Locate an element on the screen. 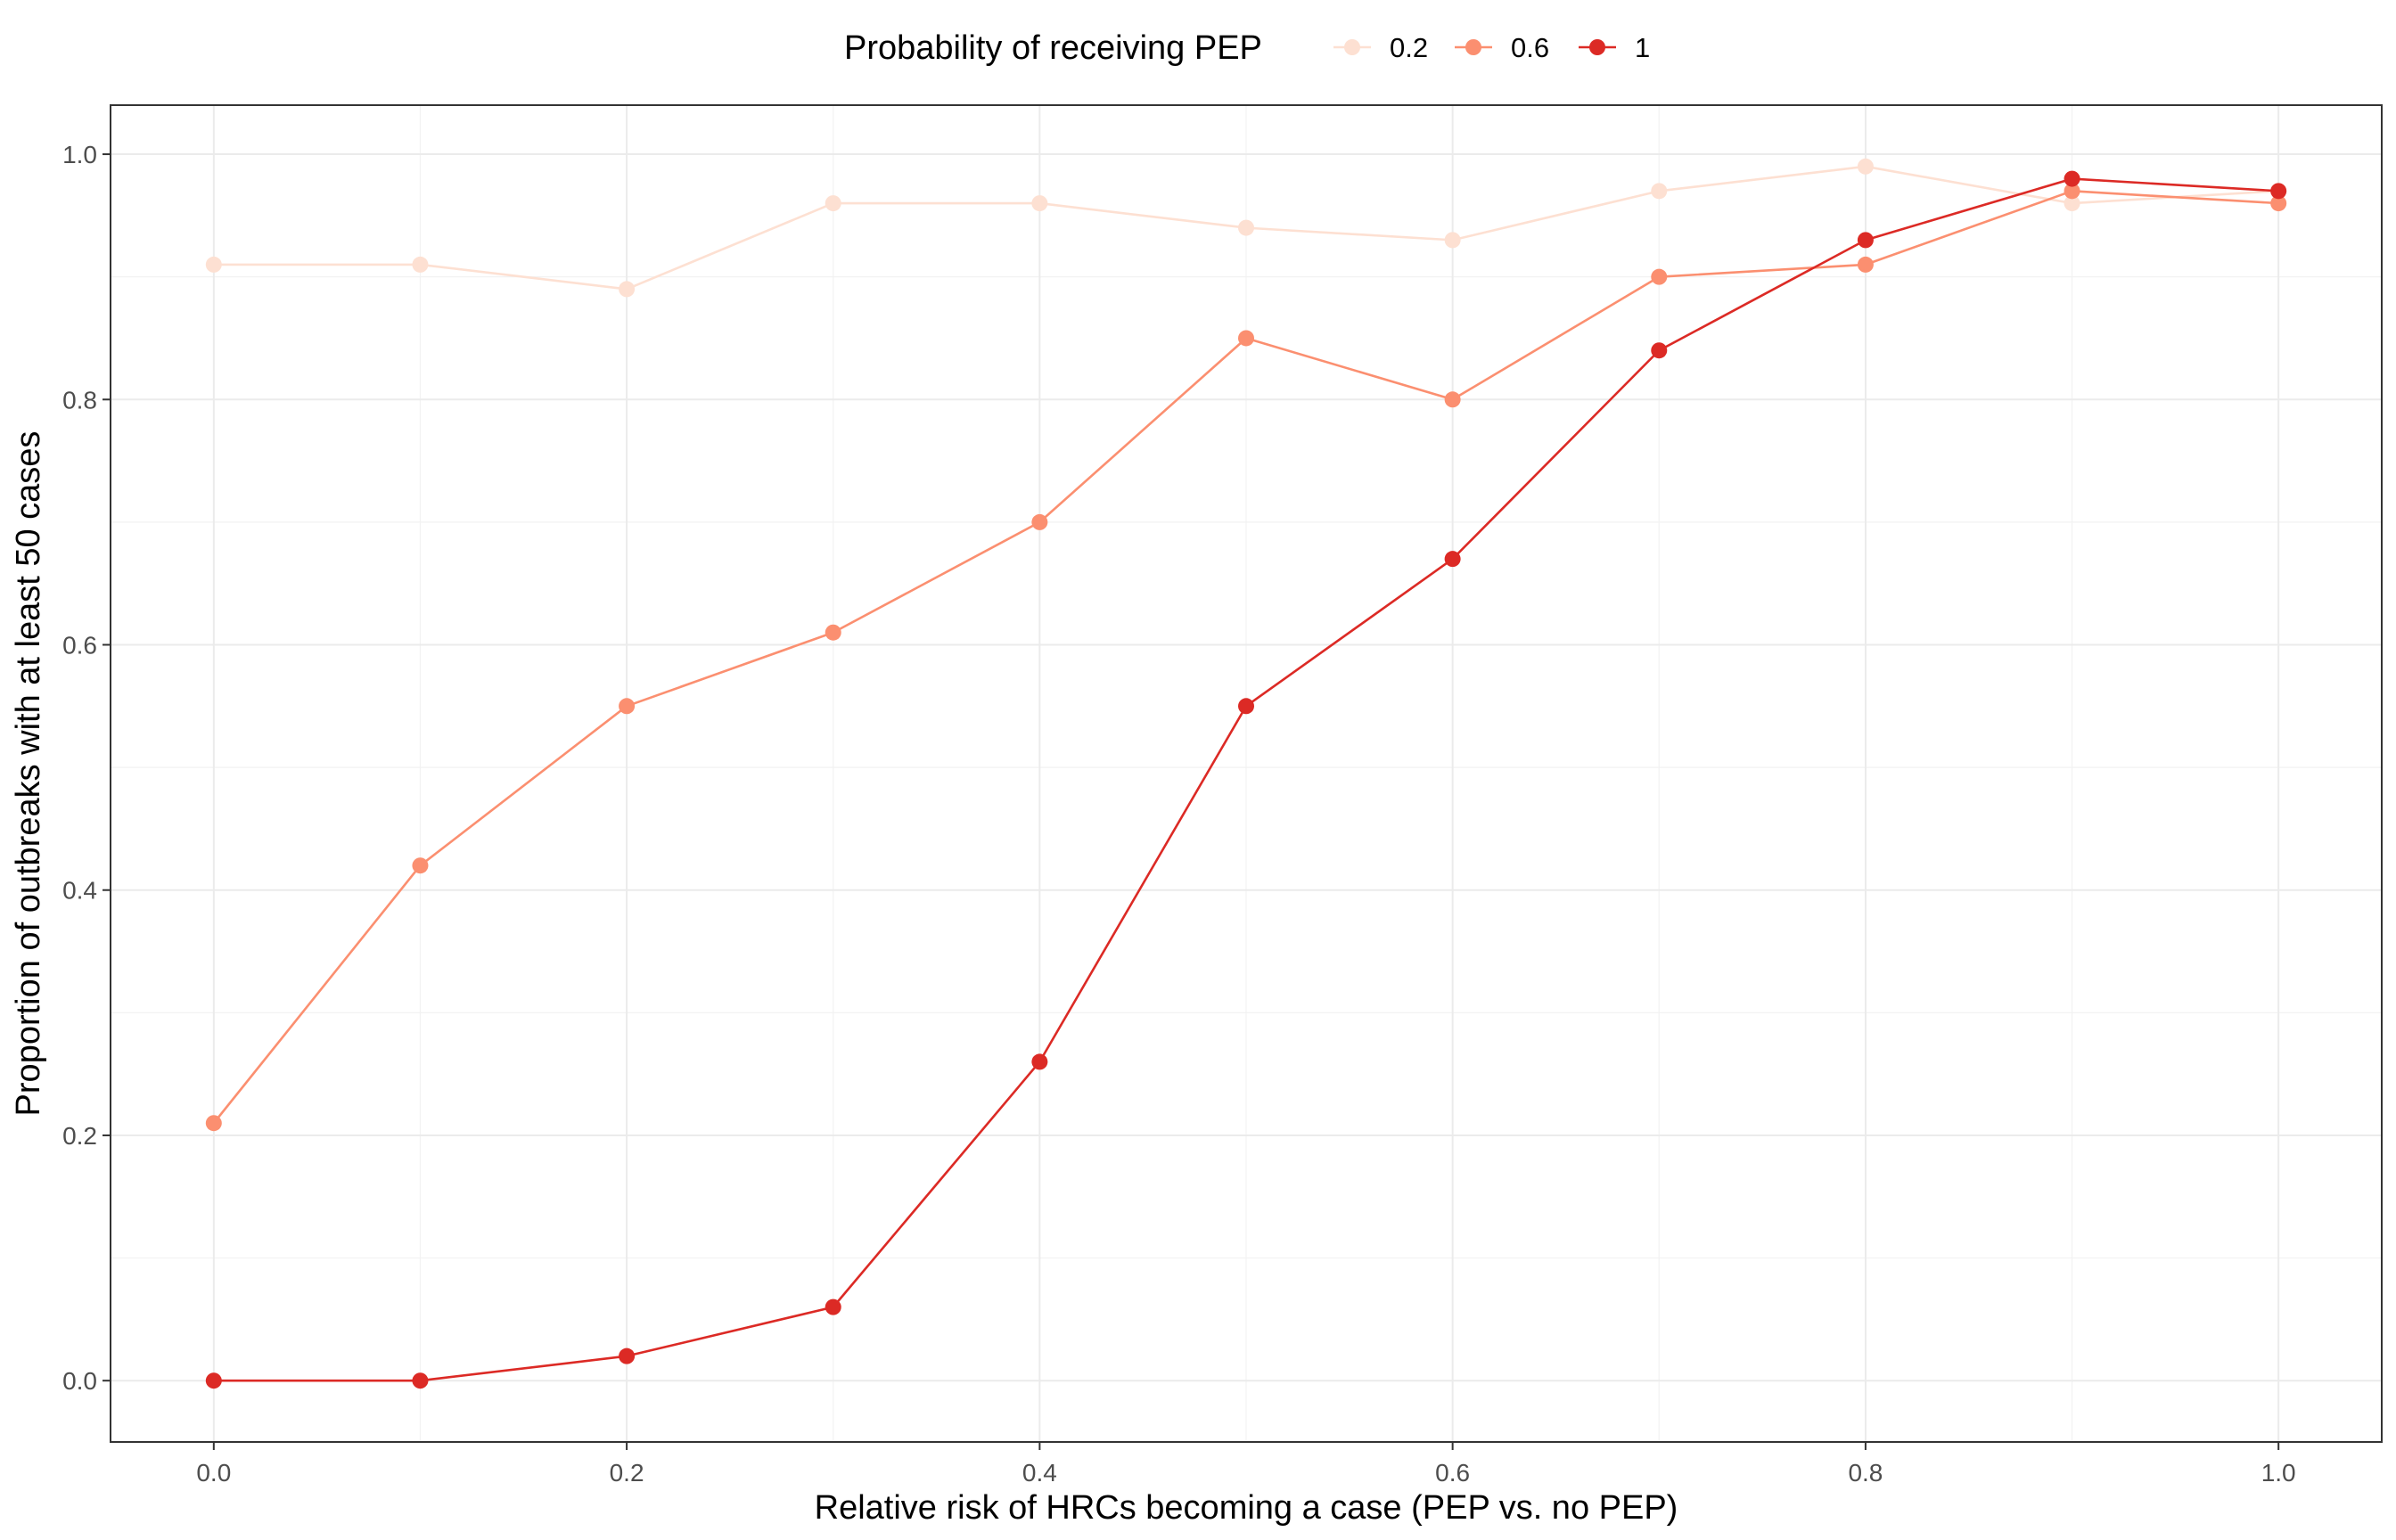 Image resolution: width=2396 pixels, height=1540 pixels. legend-item-0.2: 0.2 is located at coordinates (1380, 47).